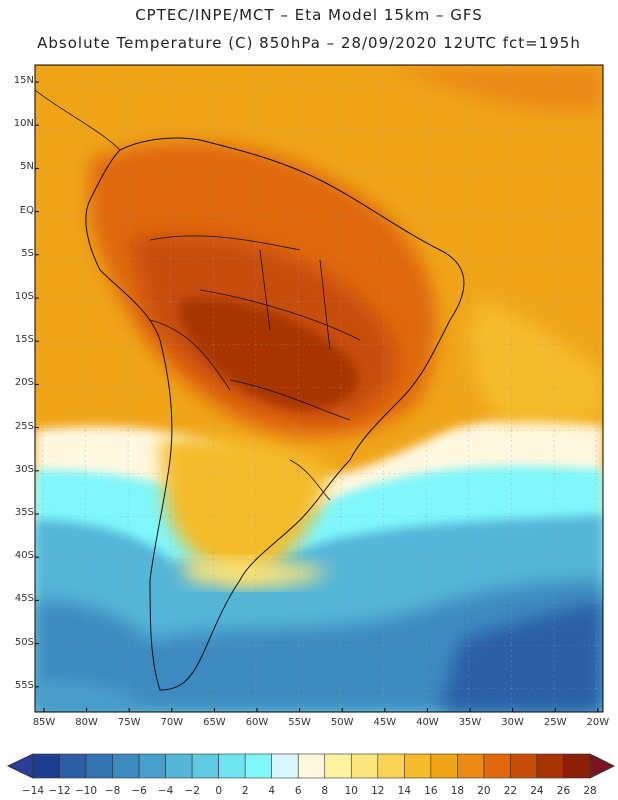 Image resolution: width=618 pixels, height=800 pixels. Describe the element at coordinates (431, 791) in the screenshot. I see `colorbar-label: 16` at that location.